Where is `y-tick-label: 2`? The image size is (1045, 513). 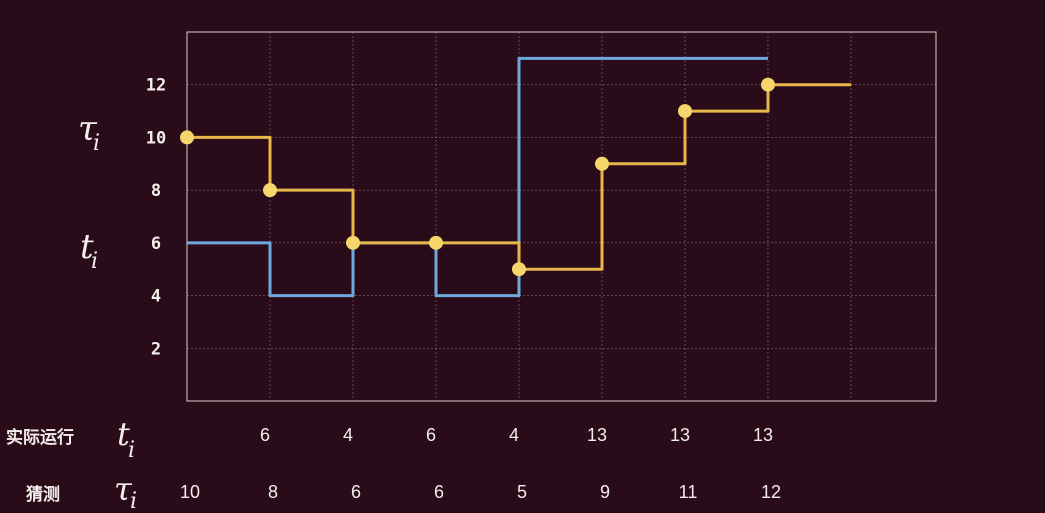
y-tick-label: 2 is located at coordinates (156, 349).